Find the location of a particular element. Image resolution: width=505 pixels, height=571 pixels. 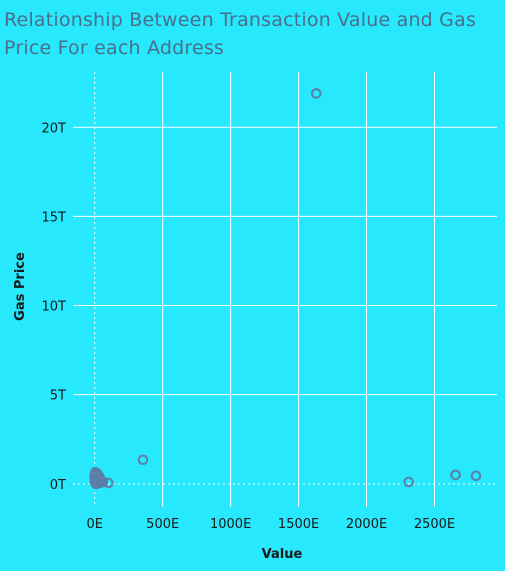

y-tick-label: 5T is located at coordinates (58, 396).